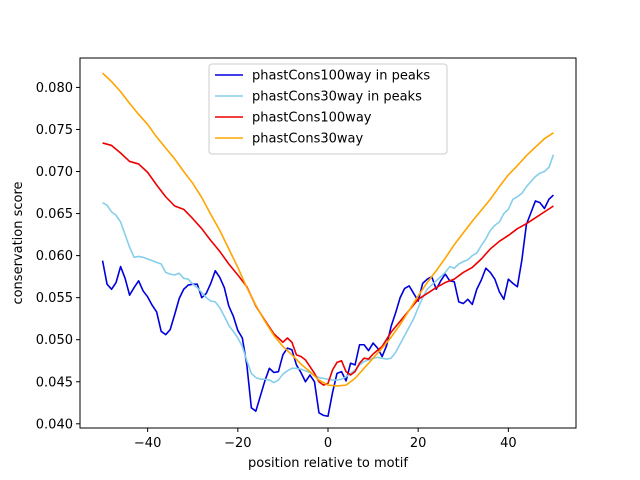  What do you see at coordinates (54, 256) in the screenshot?
I see `y-tick-label: 0.060` at bounding box center [54, 256].